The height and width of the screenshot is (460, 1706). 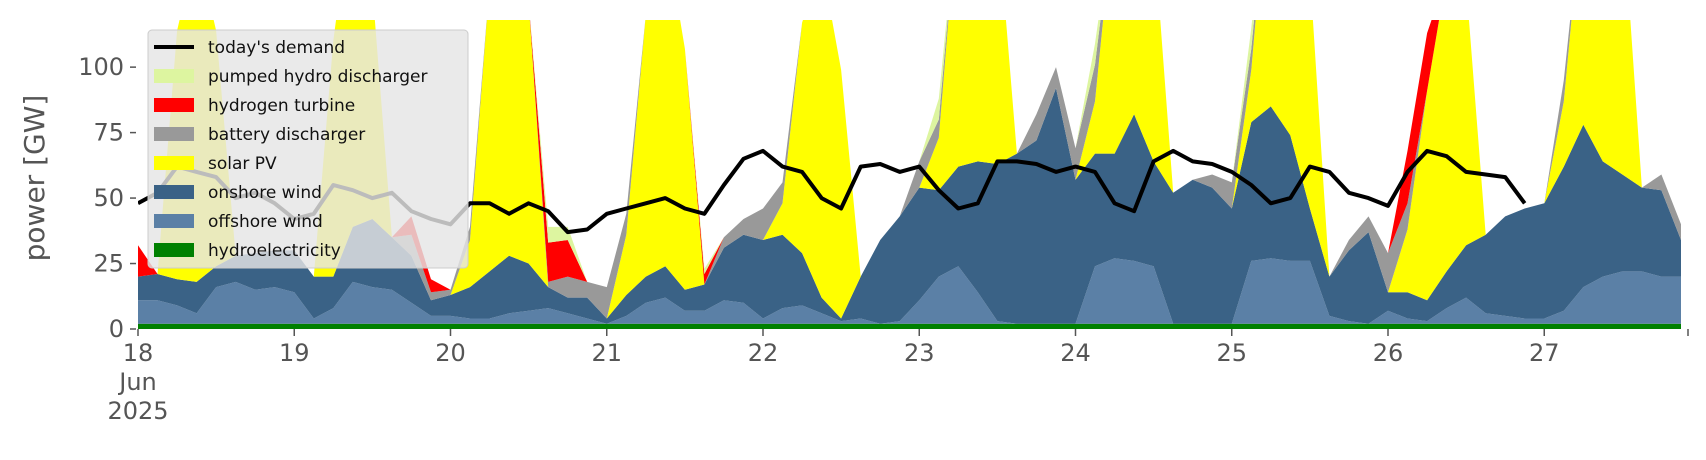 What do you see at coordinates (101, 67) in the screenshot?
I see `y-tick-label: 100` at bounding box center [101, 67].